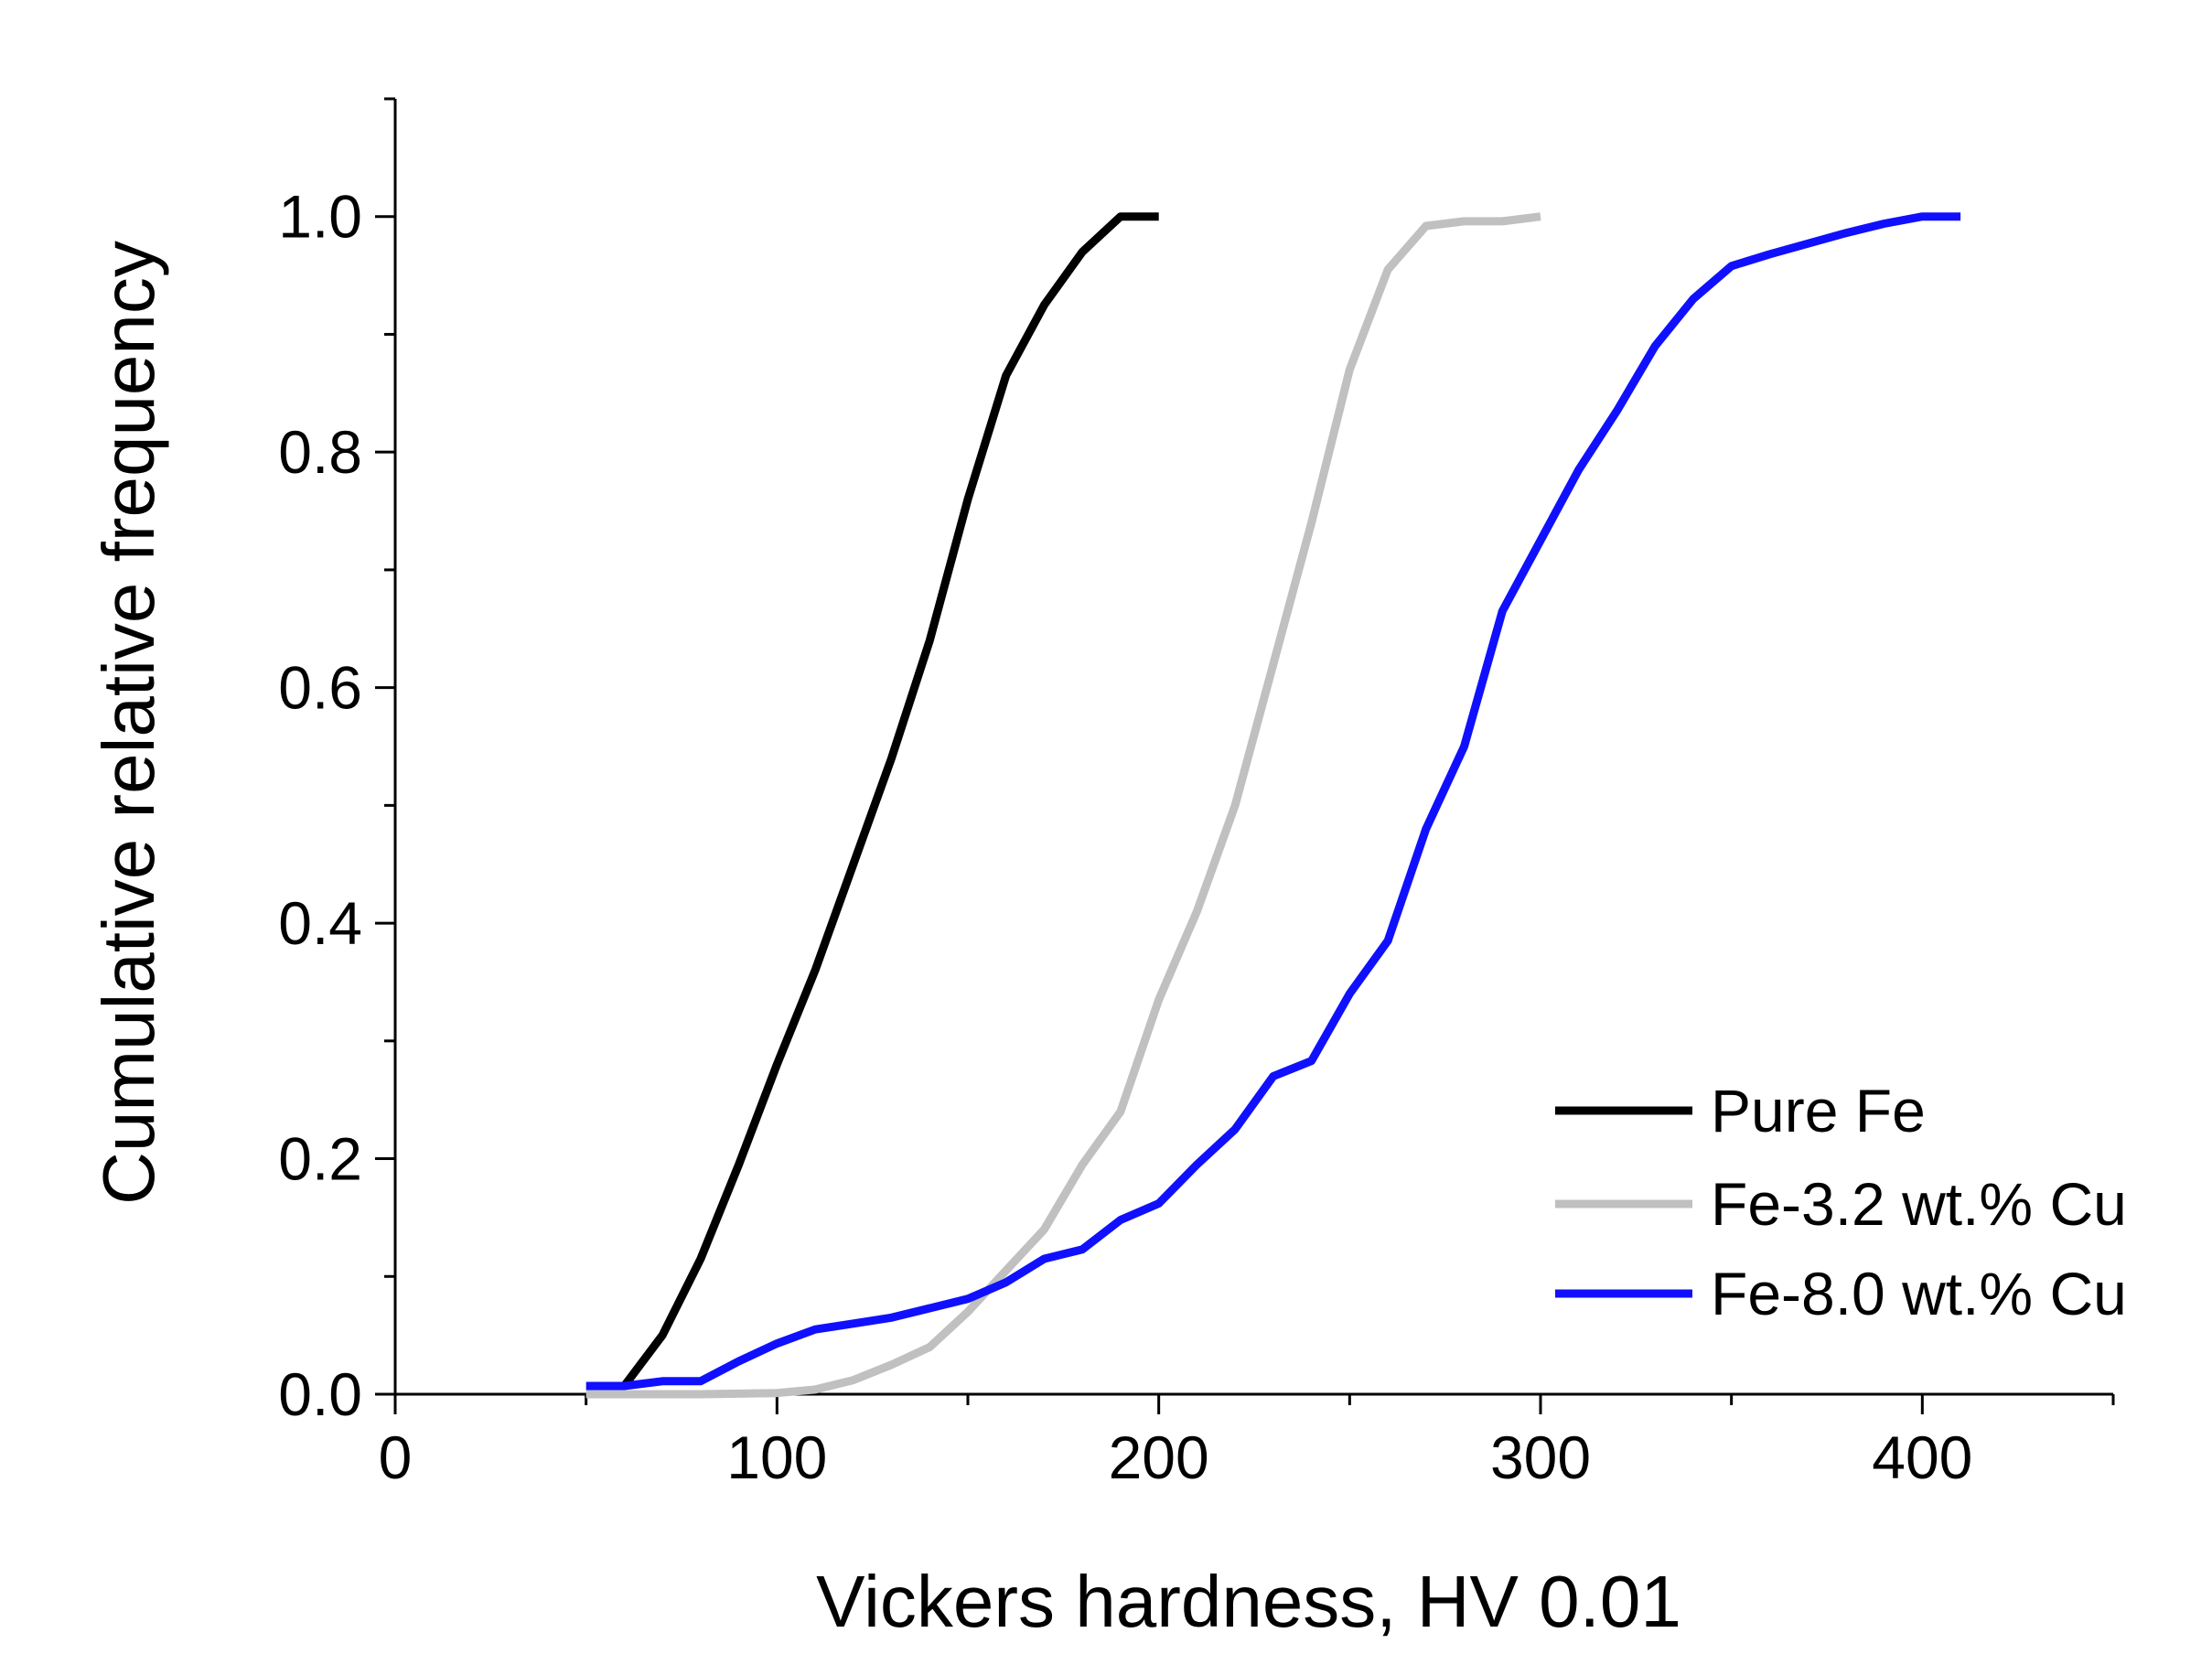 This screenshot has width=2212, height=1665. I want to click on x-tick-label: 200, so click(1159, 1457).